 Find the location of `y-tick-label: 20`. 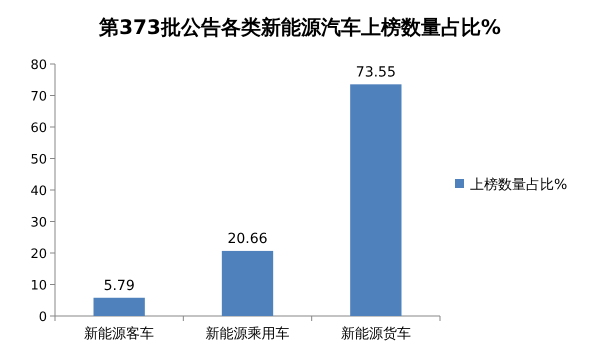

y-tick-label: 20 is located at coordinates (38, 254).